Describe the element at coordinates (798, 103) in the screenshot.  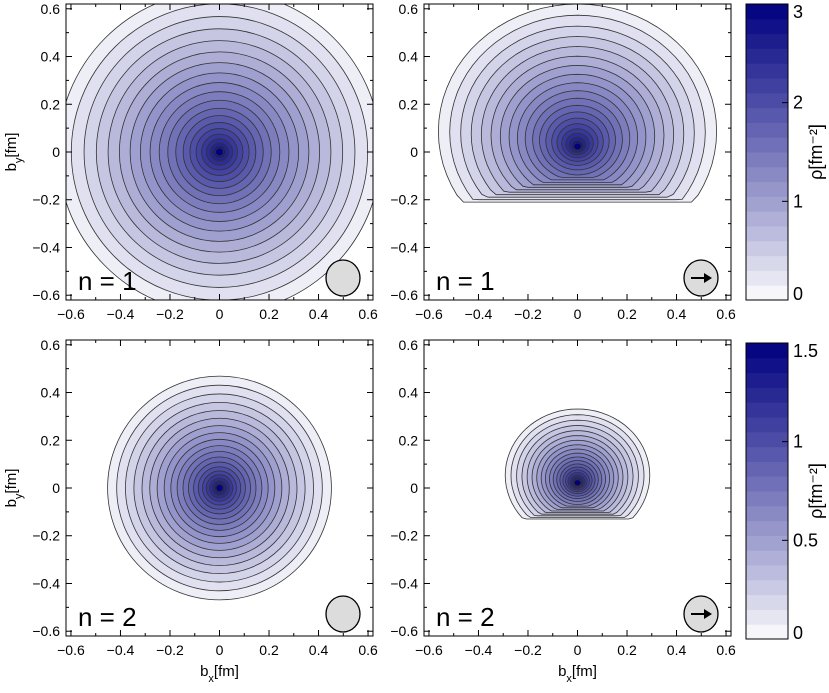
I see `colorbar-tick-label: 2` at that location.